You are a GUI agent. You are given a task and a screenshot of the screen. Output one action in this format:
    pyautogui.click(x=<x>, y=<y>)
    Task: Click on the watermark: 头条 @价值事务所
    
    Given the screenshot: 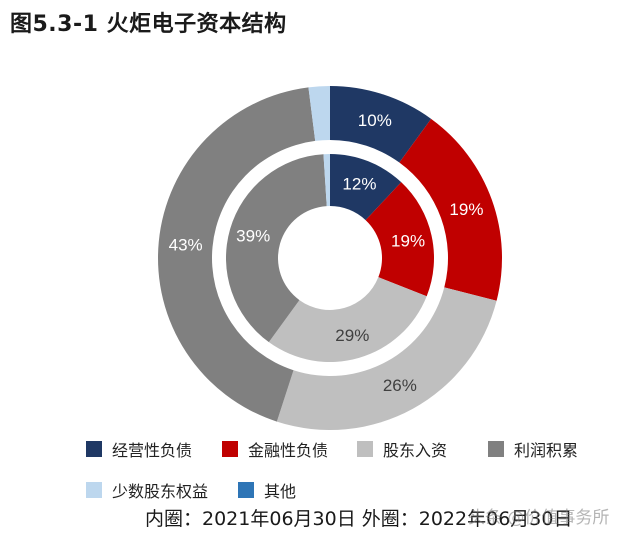 What is the action you would take?
    pyautogui.click(x=539, y=518)
    